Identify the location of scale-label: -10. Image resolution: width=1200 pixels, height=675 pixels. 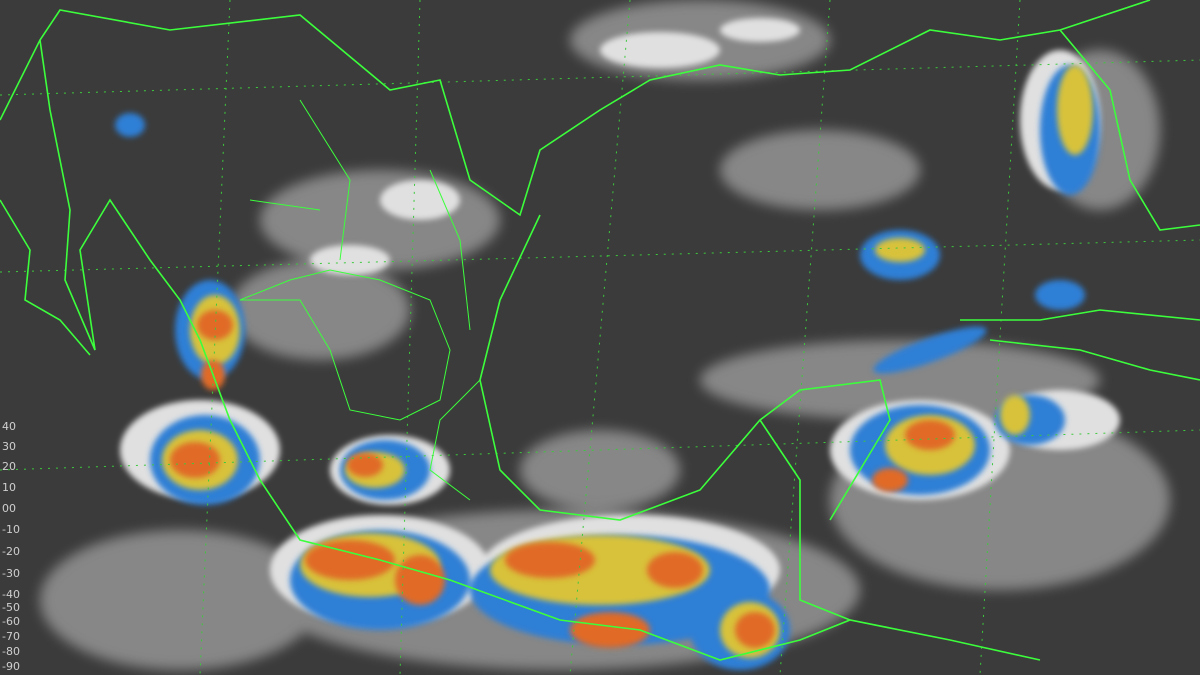
(11, 529).